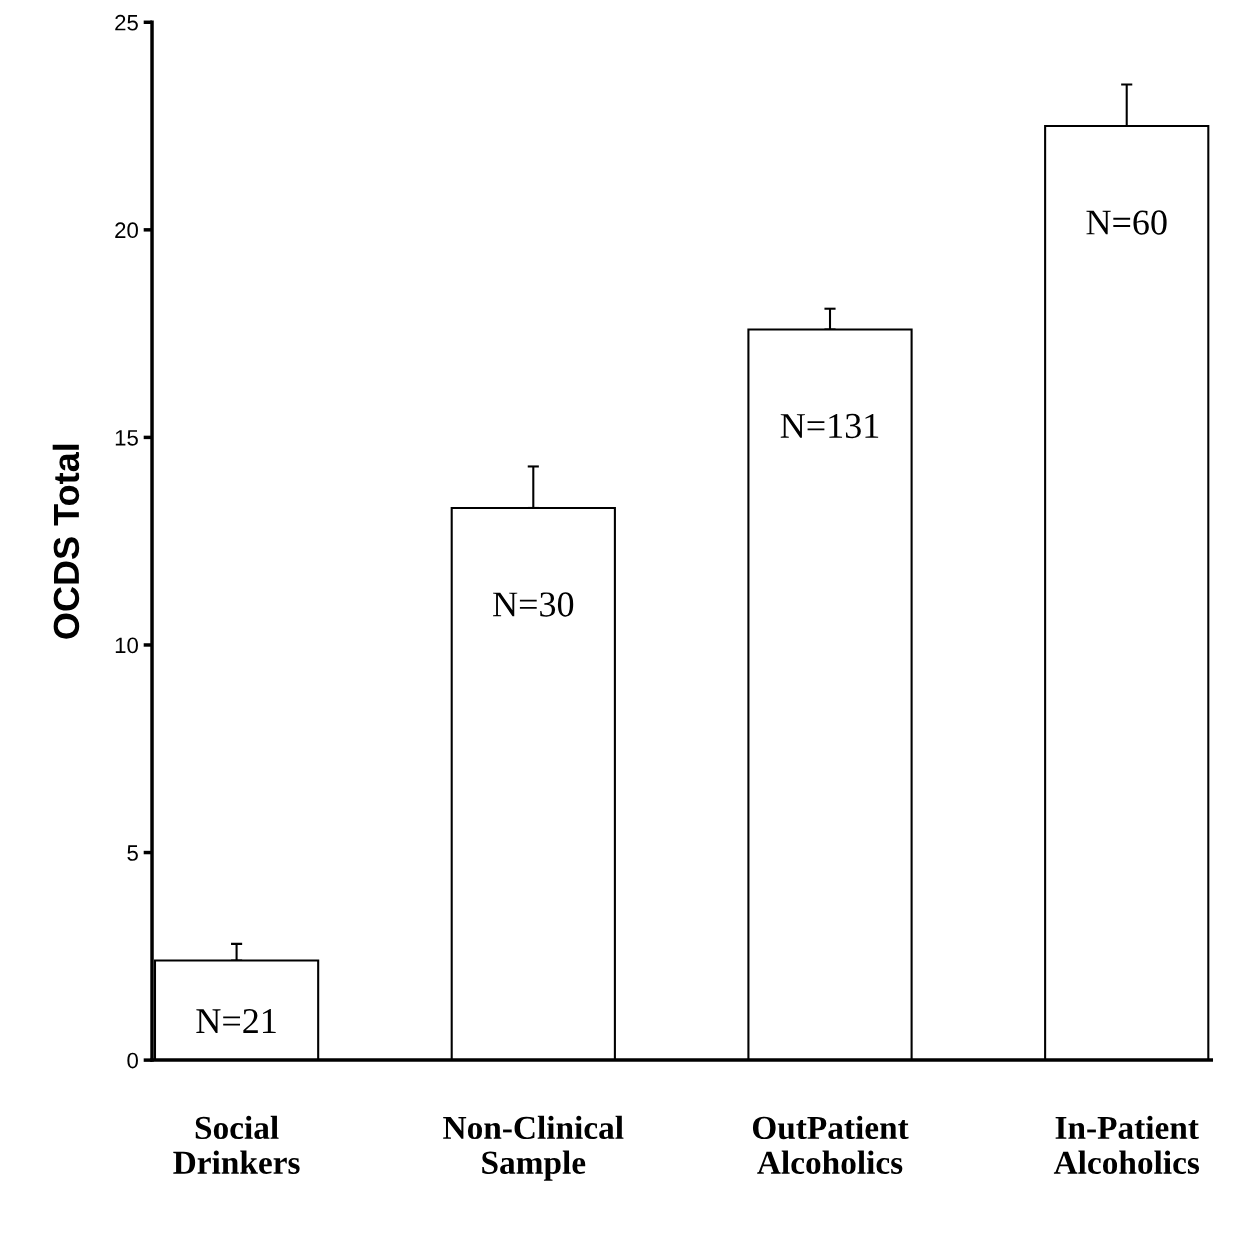  Describe the element at coordinates (533, 604) in the screenshot. I see `annotation: N=30` at that location.